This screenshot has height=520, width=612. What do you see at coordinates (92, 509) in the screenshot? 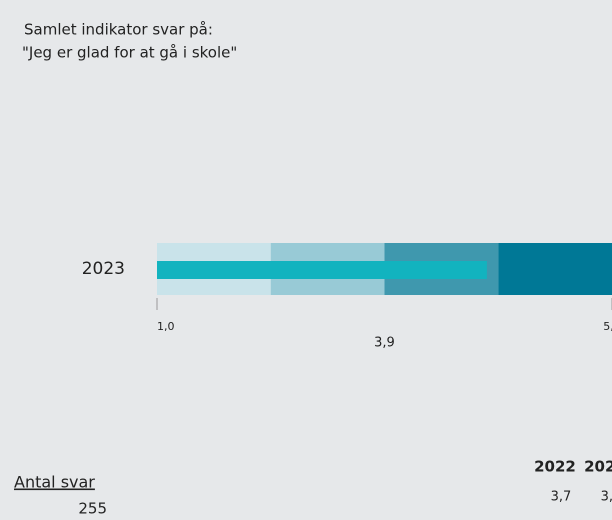
I see `count: 255` at bounding box center [92, 509].